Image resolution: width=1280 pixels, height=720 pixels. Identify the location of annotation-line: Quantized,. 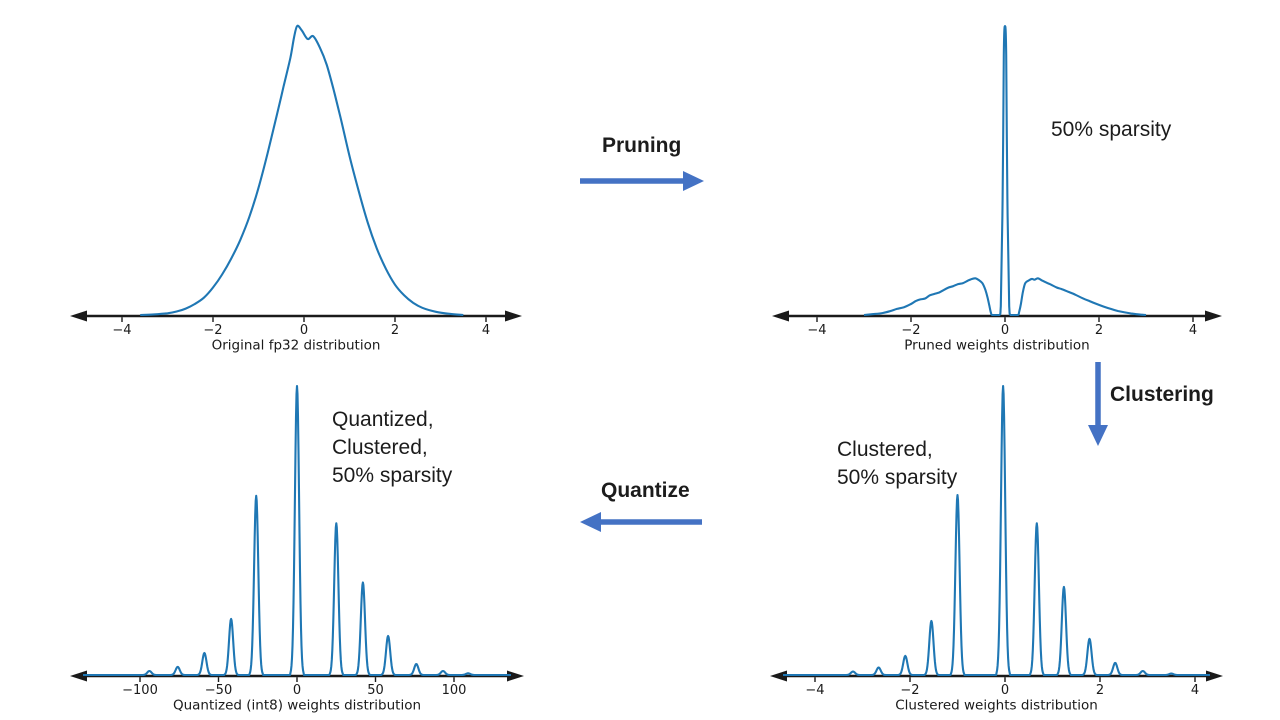
(383, 419).